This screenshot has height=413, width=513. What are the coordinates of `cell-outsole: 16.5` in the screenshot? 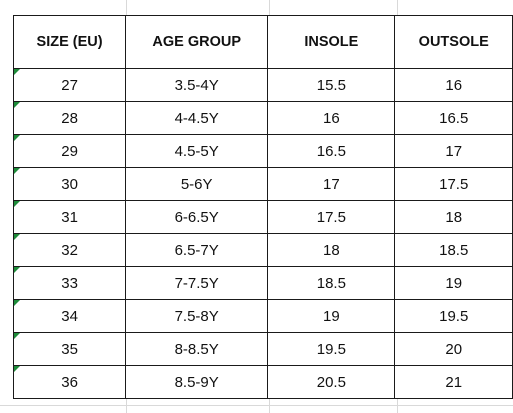 It's located at (453, 118).